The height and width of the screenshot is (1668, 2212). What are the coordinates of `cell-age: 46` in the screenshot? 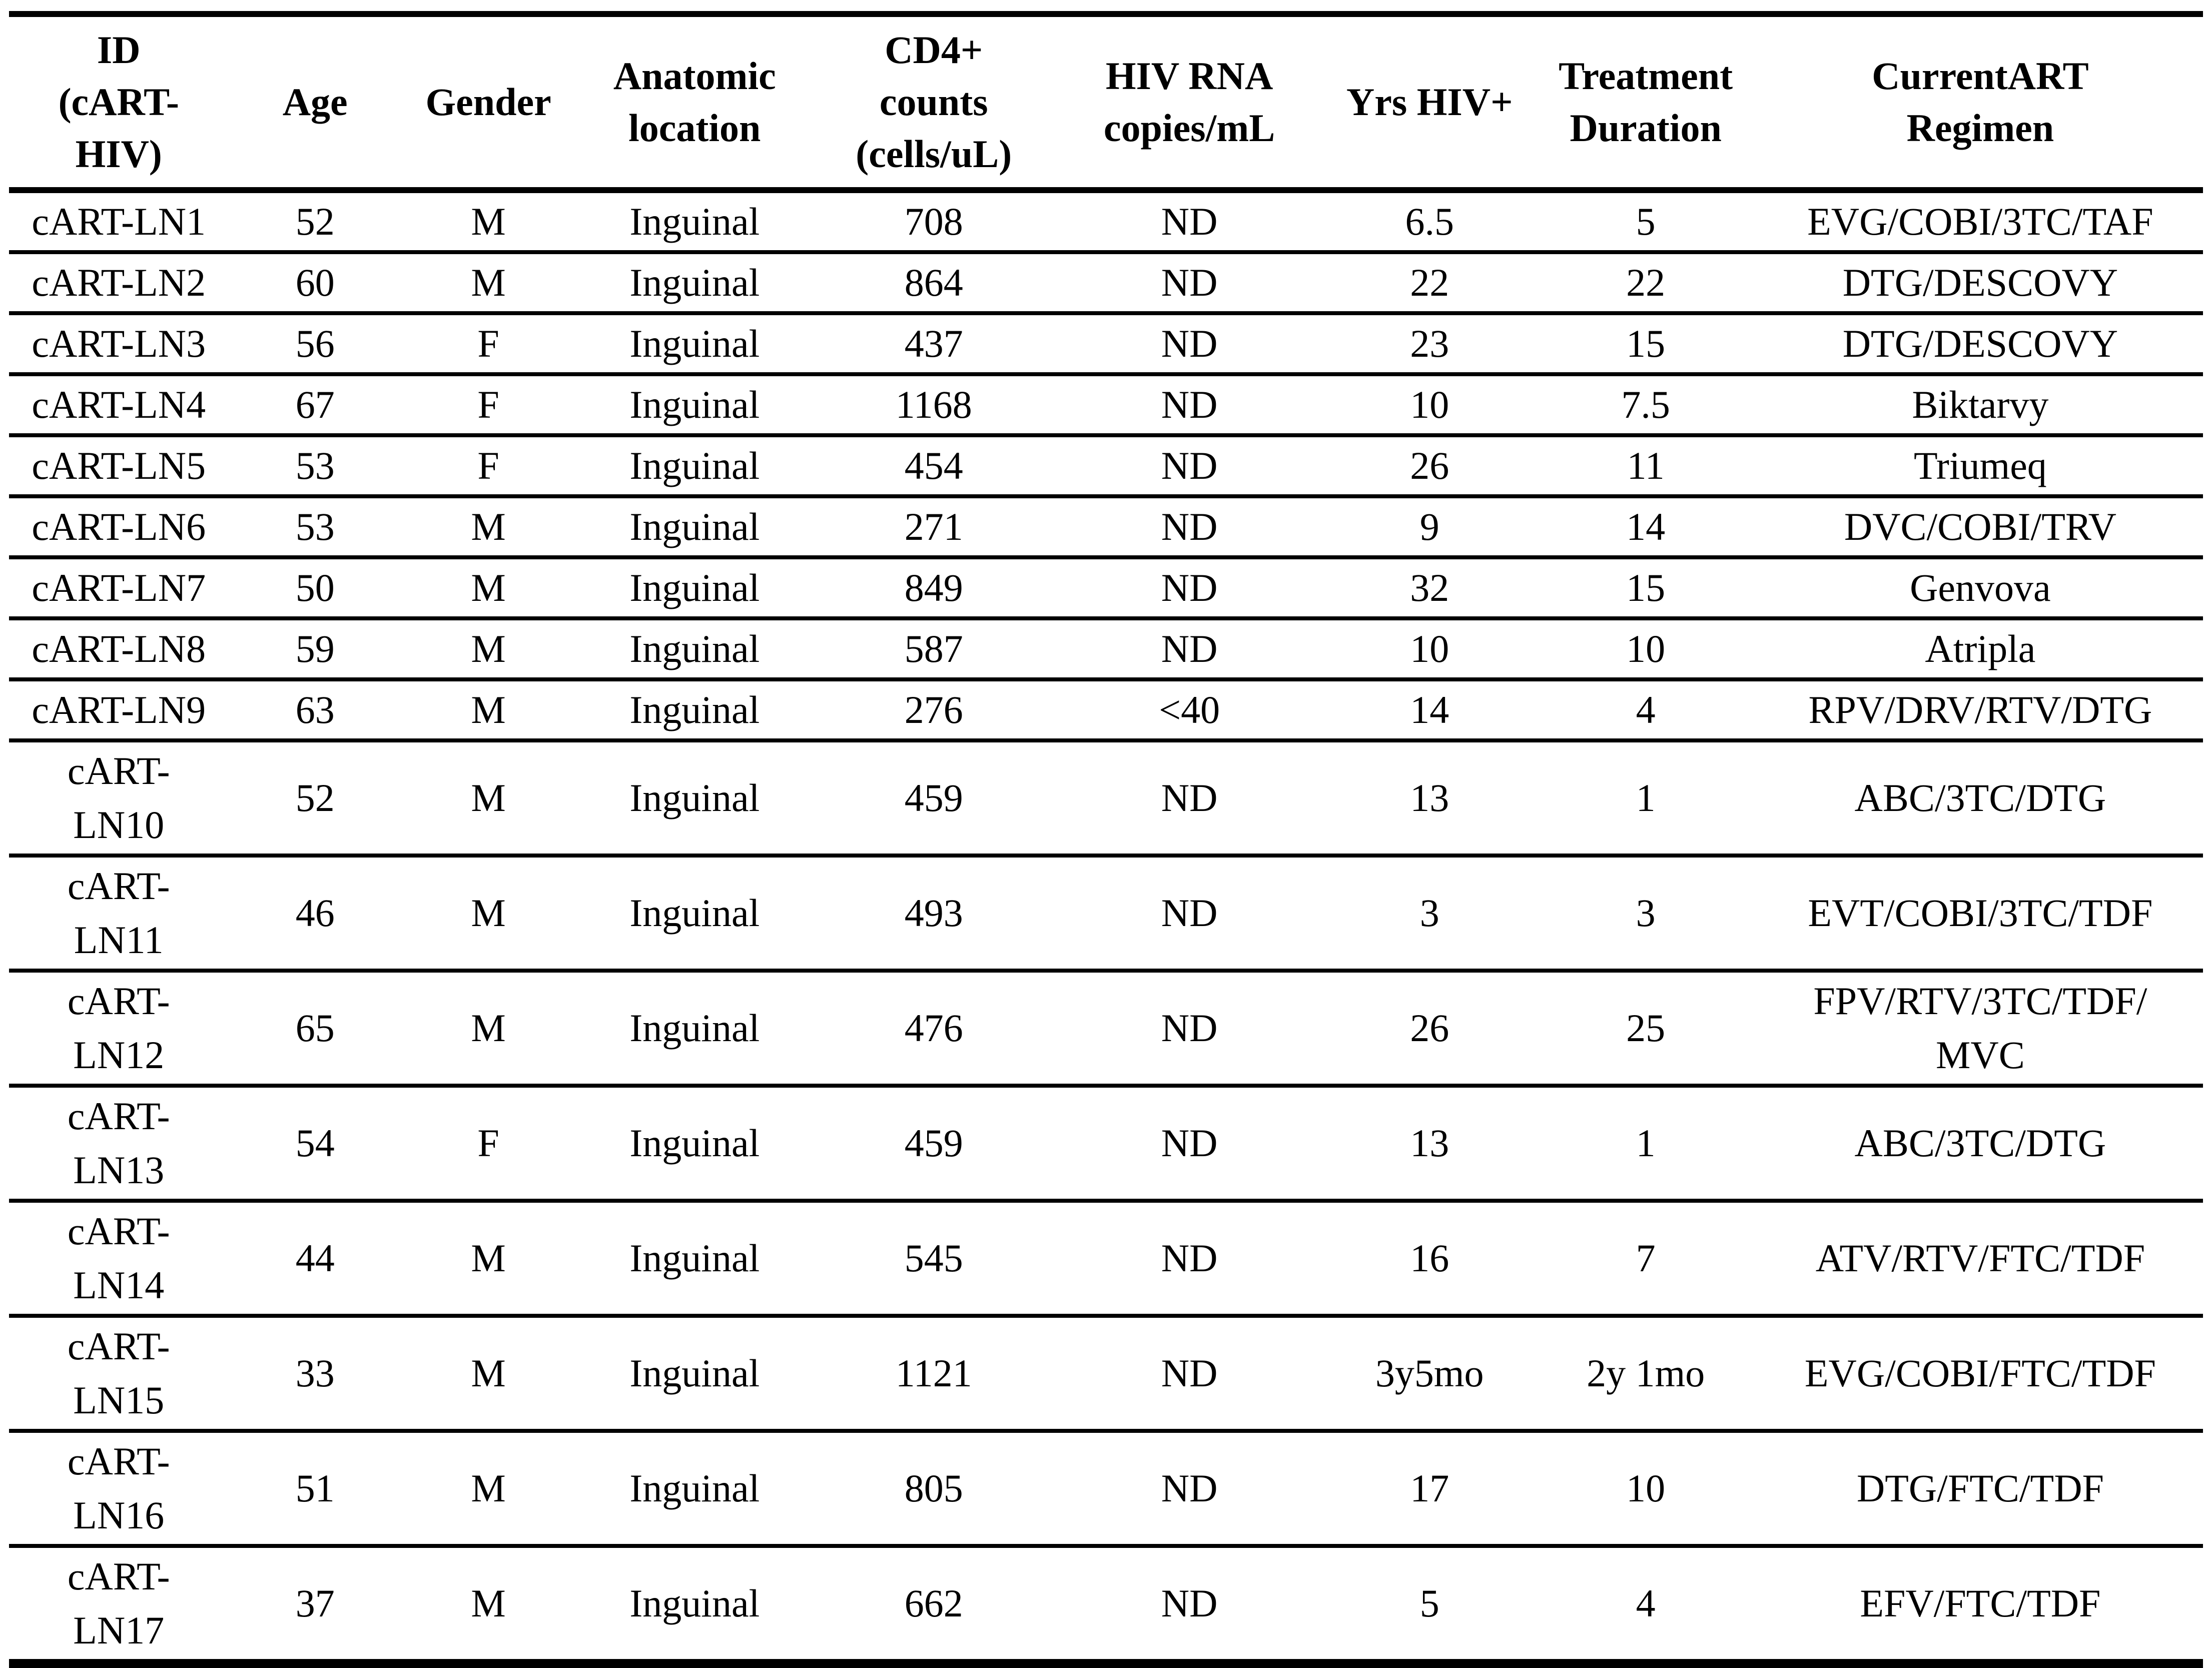 It's located at (315, 913).